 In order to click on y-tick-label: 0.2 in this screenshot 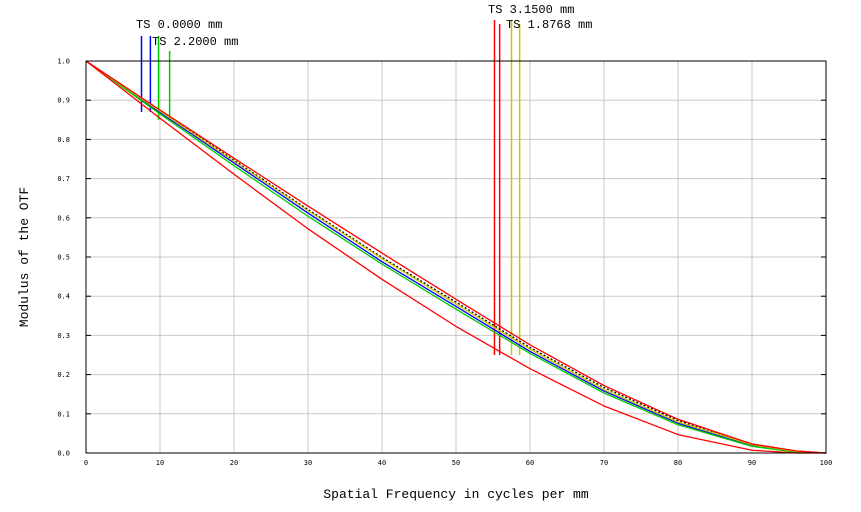, I will do `click(63, 375)`.